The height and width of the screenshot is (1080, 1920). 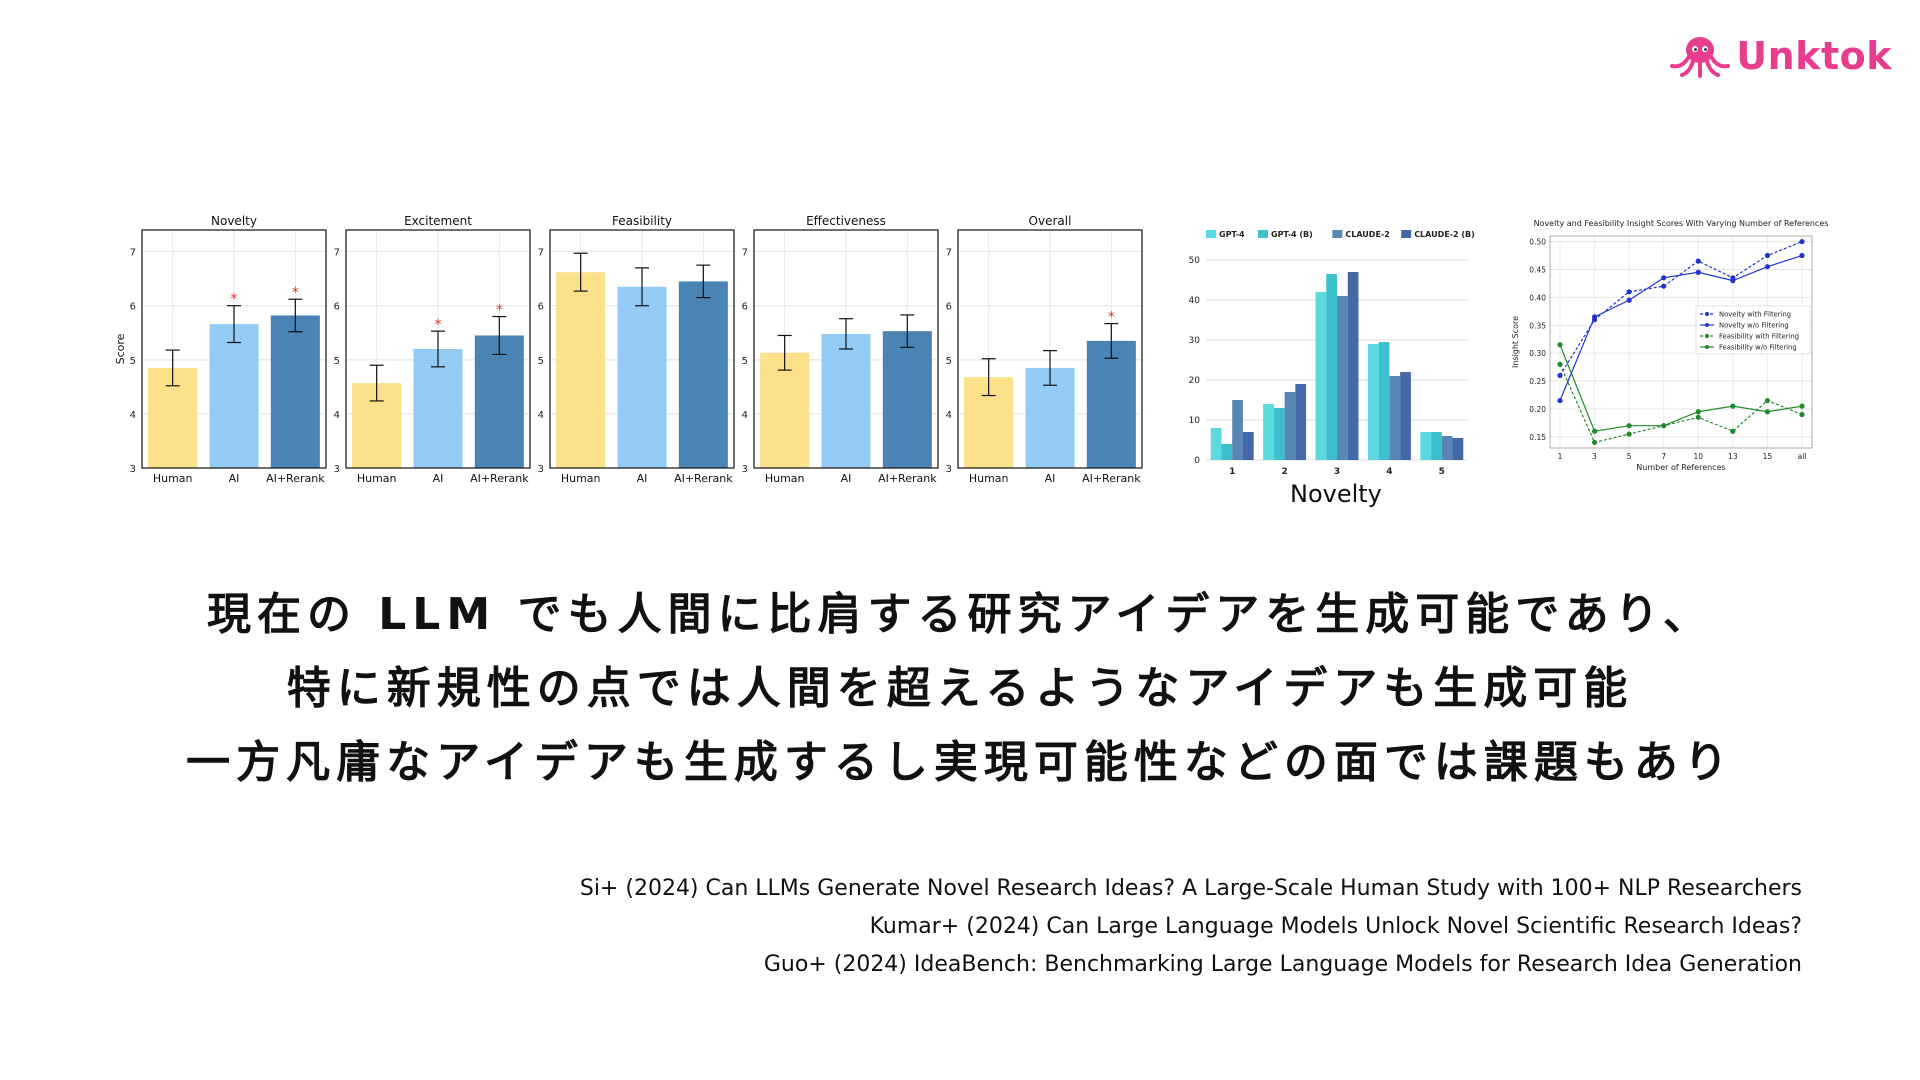 I want to click on novelty-caption: Novelty, so click(x=1336, y=494).